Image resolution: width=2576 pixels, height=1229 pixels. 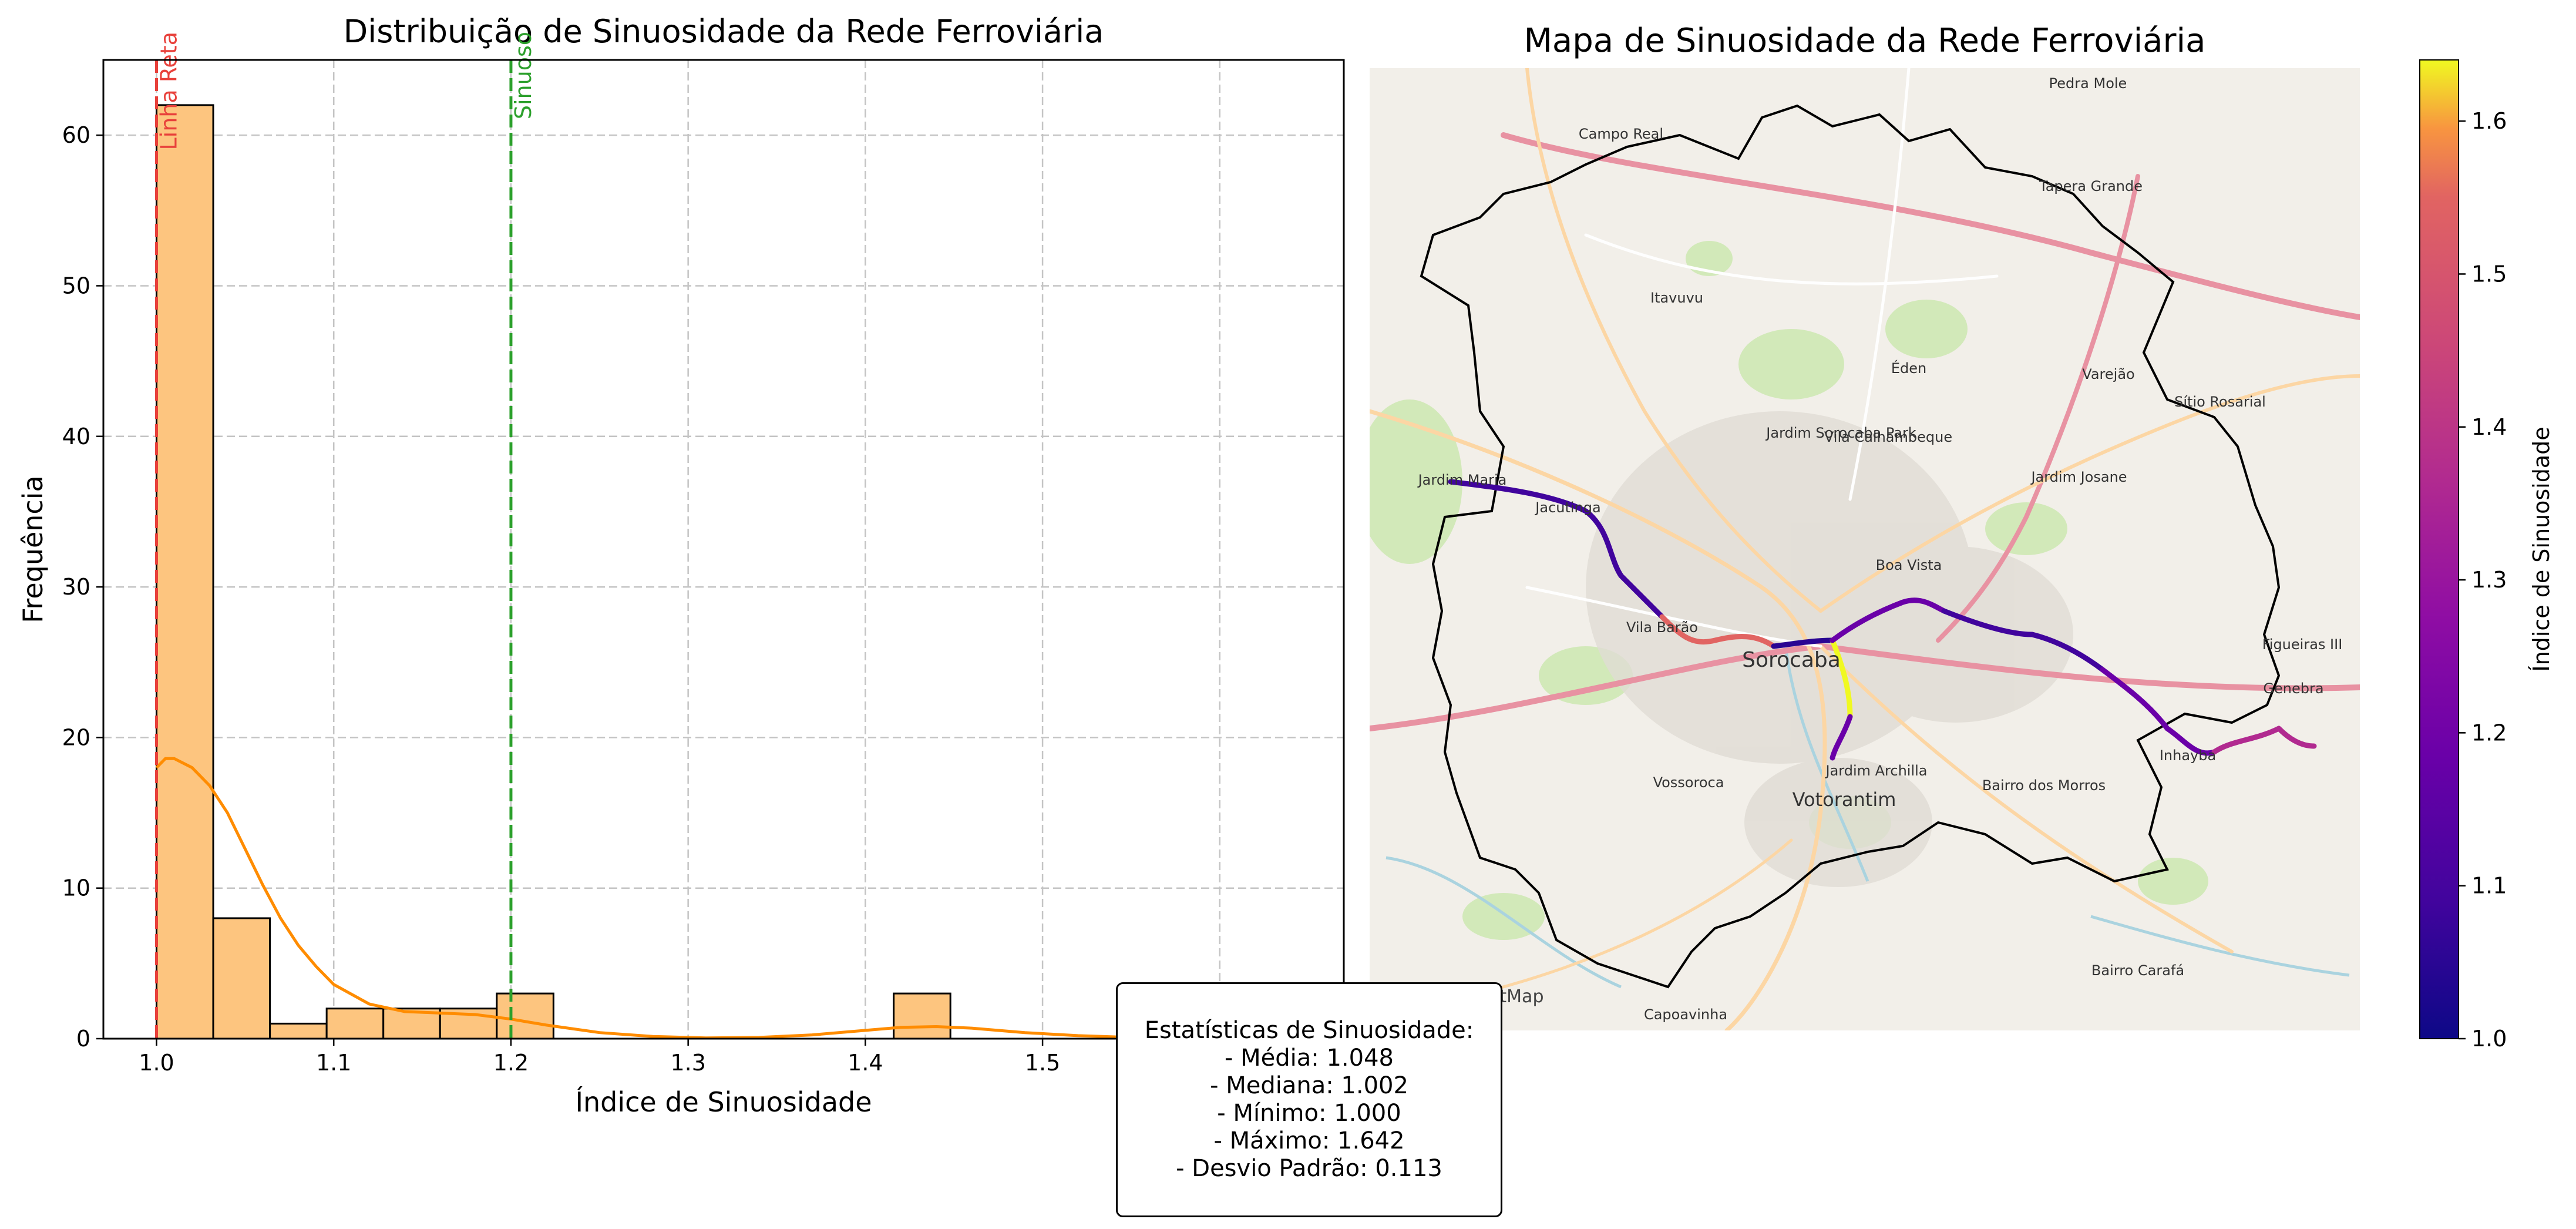 I want to click on map-place-label: Vila Calhambeque, so click(x=1888, y=437).